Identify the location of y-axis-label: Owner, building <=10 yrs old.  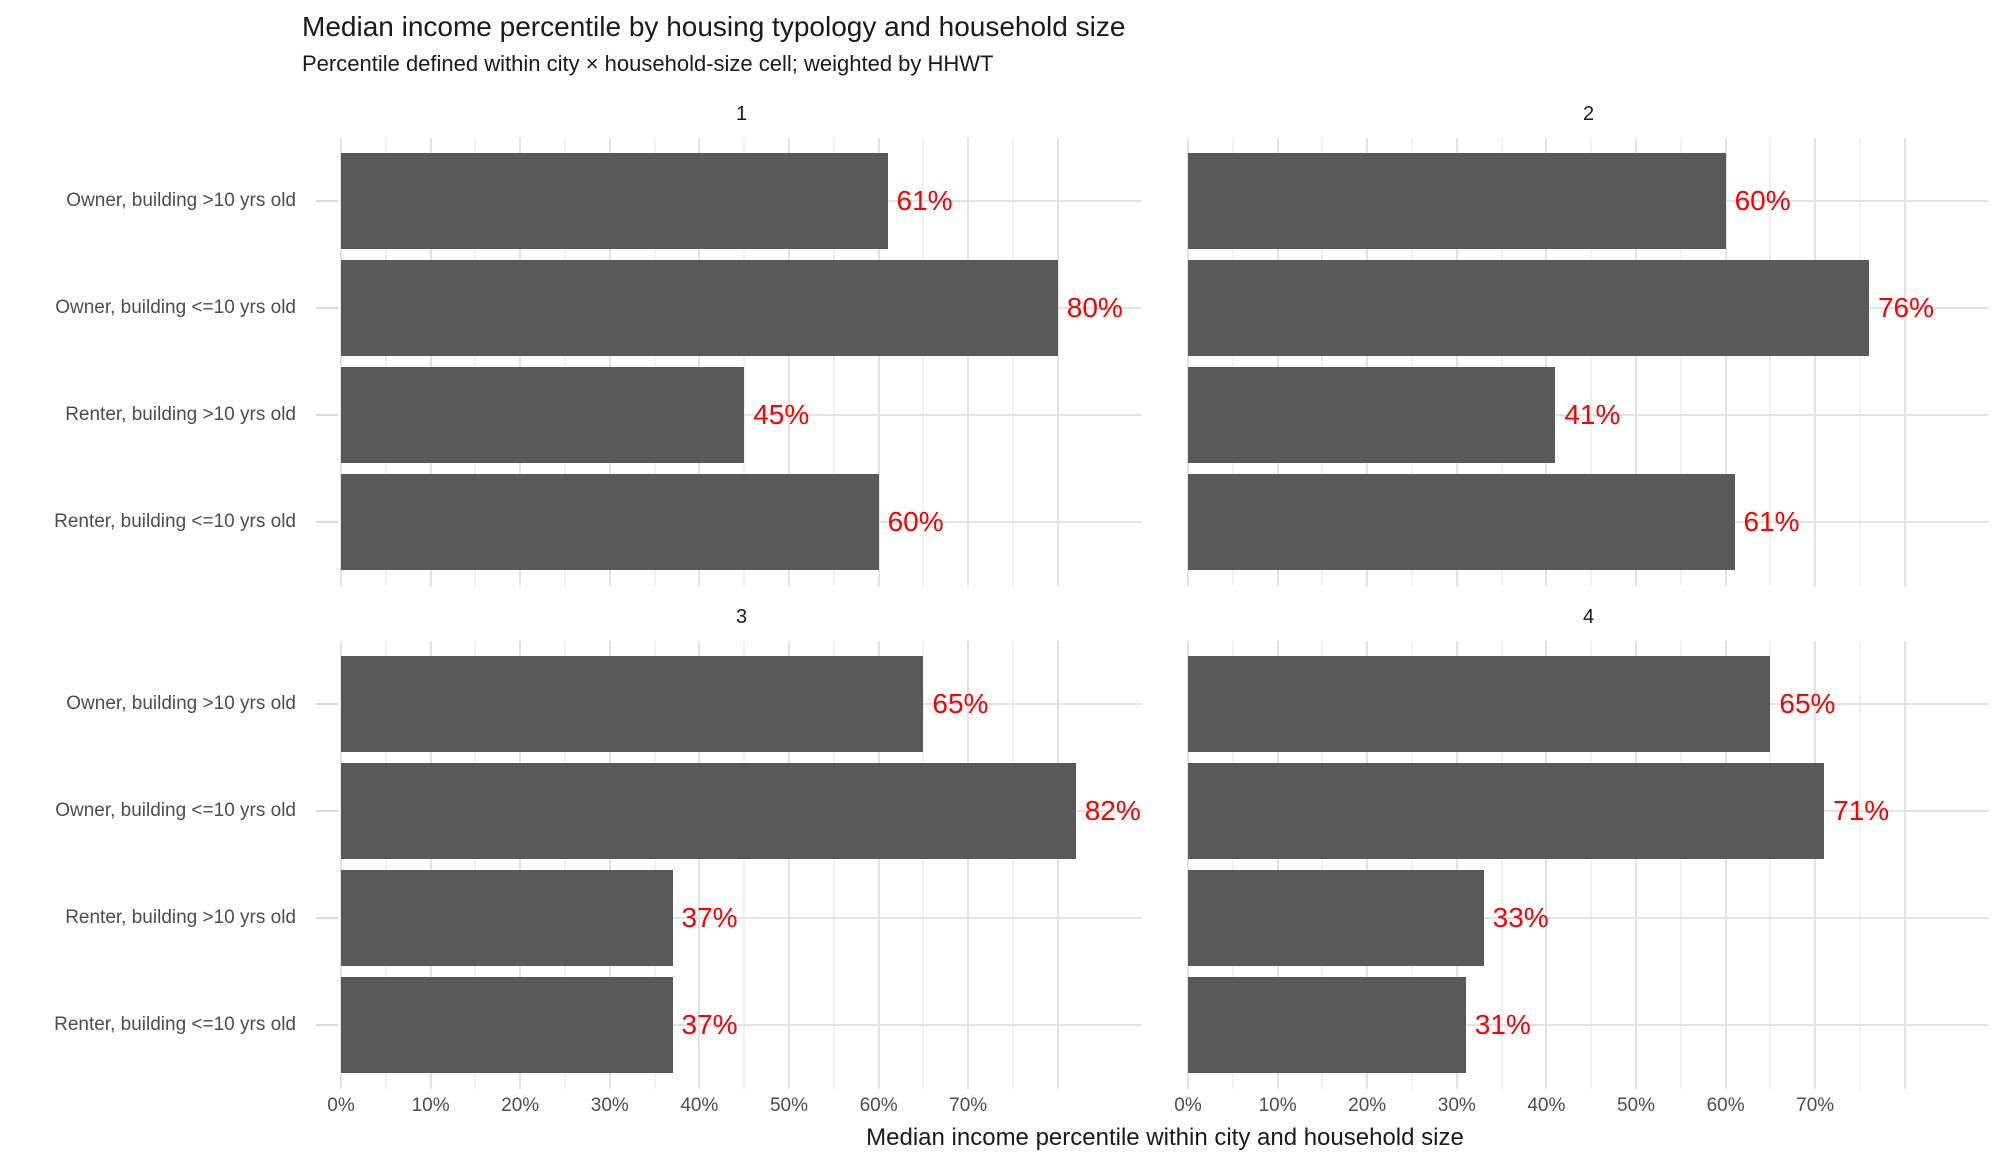
(175, 307).